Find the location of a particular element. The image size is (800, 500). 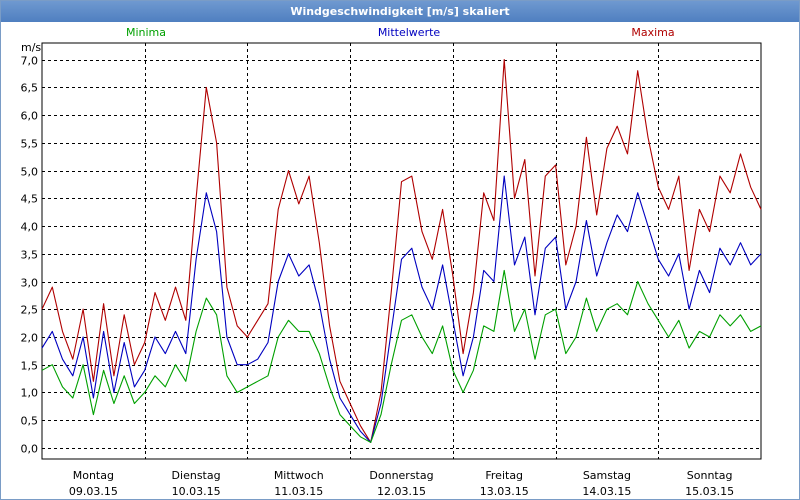

y-tick-label: 6,0 is located at coordinates (30, 116).